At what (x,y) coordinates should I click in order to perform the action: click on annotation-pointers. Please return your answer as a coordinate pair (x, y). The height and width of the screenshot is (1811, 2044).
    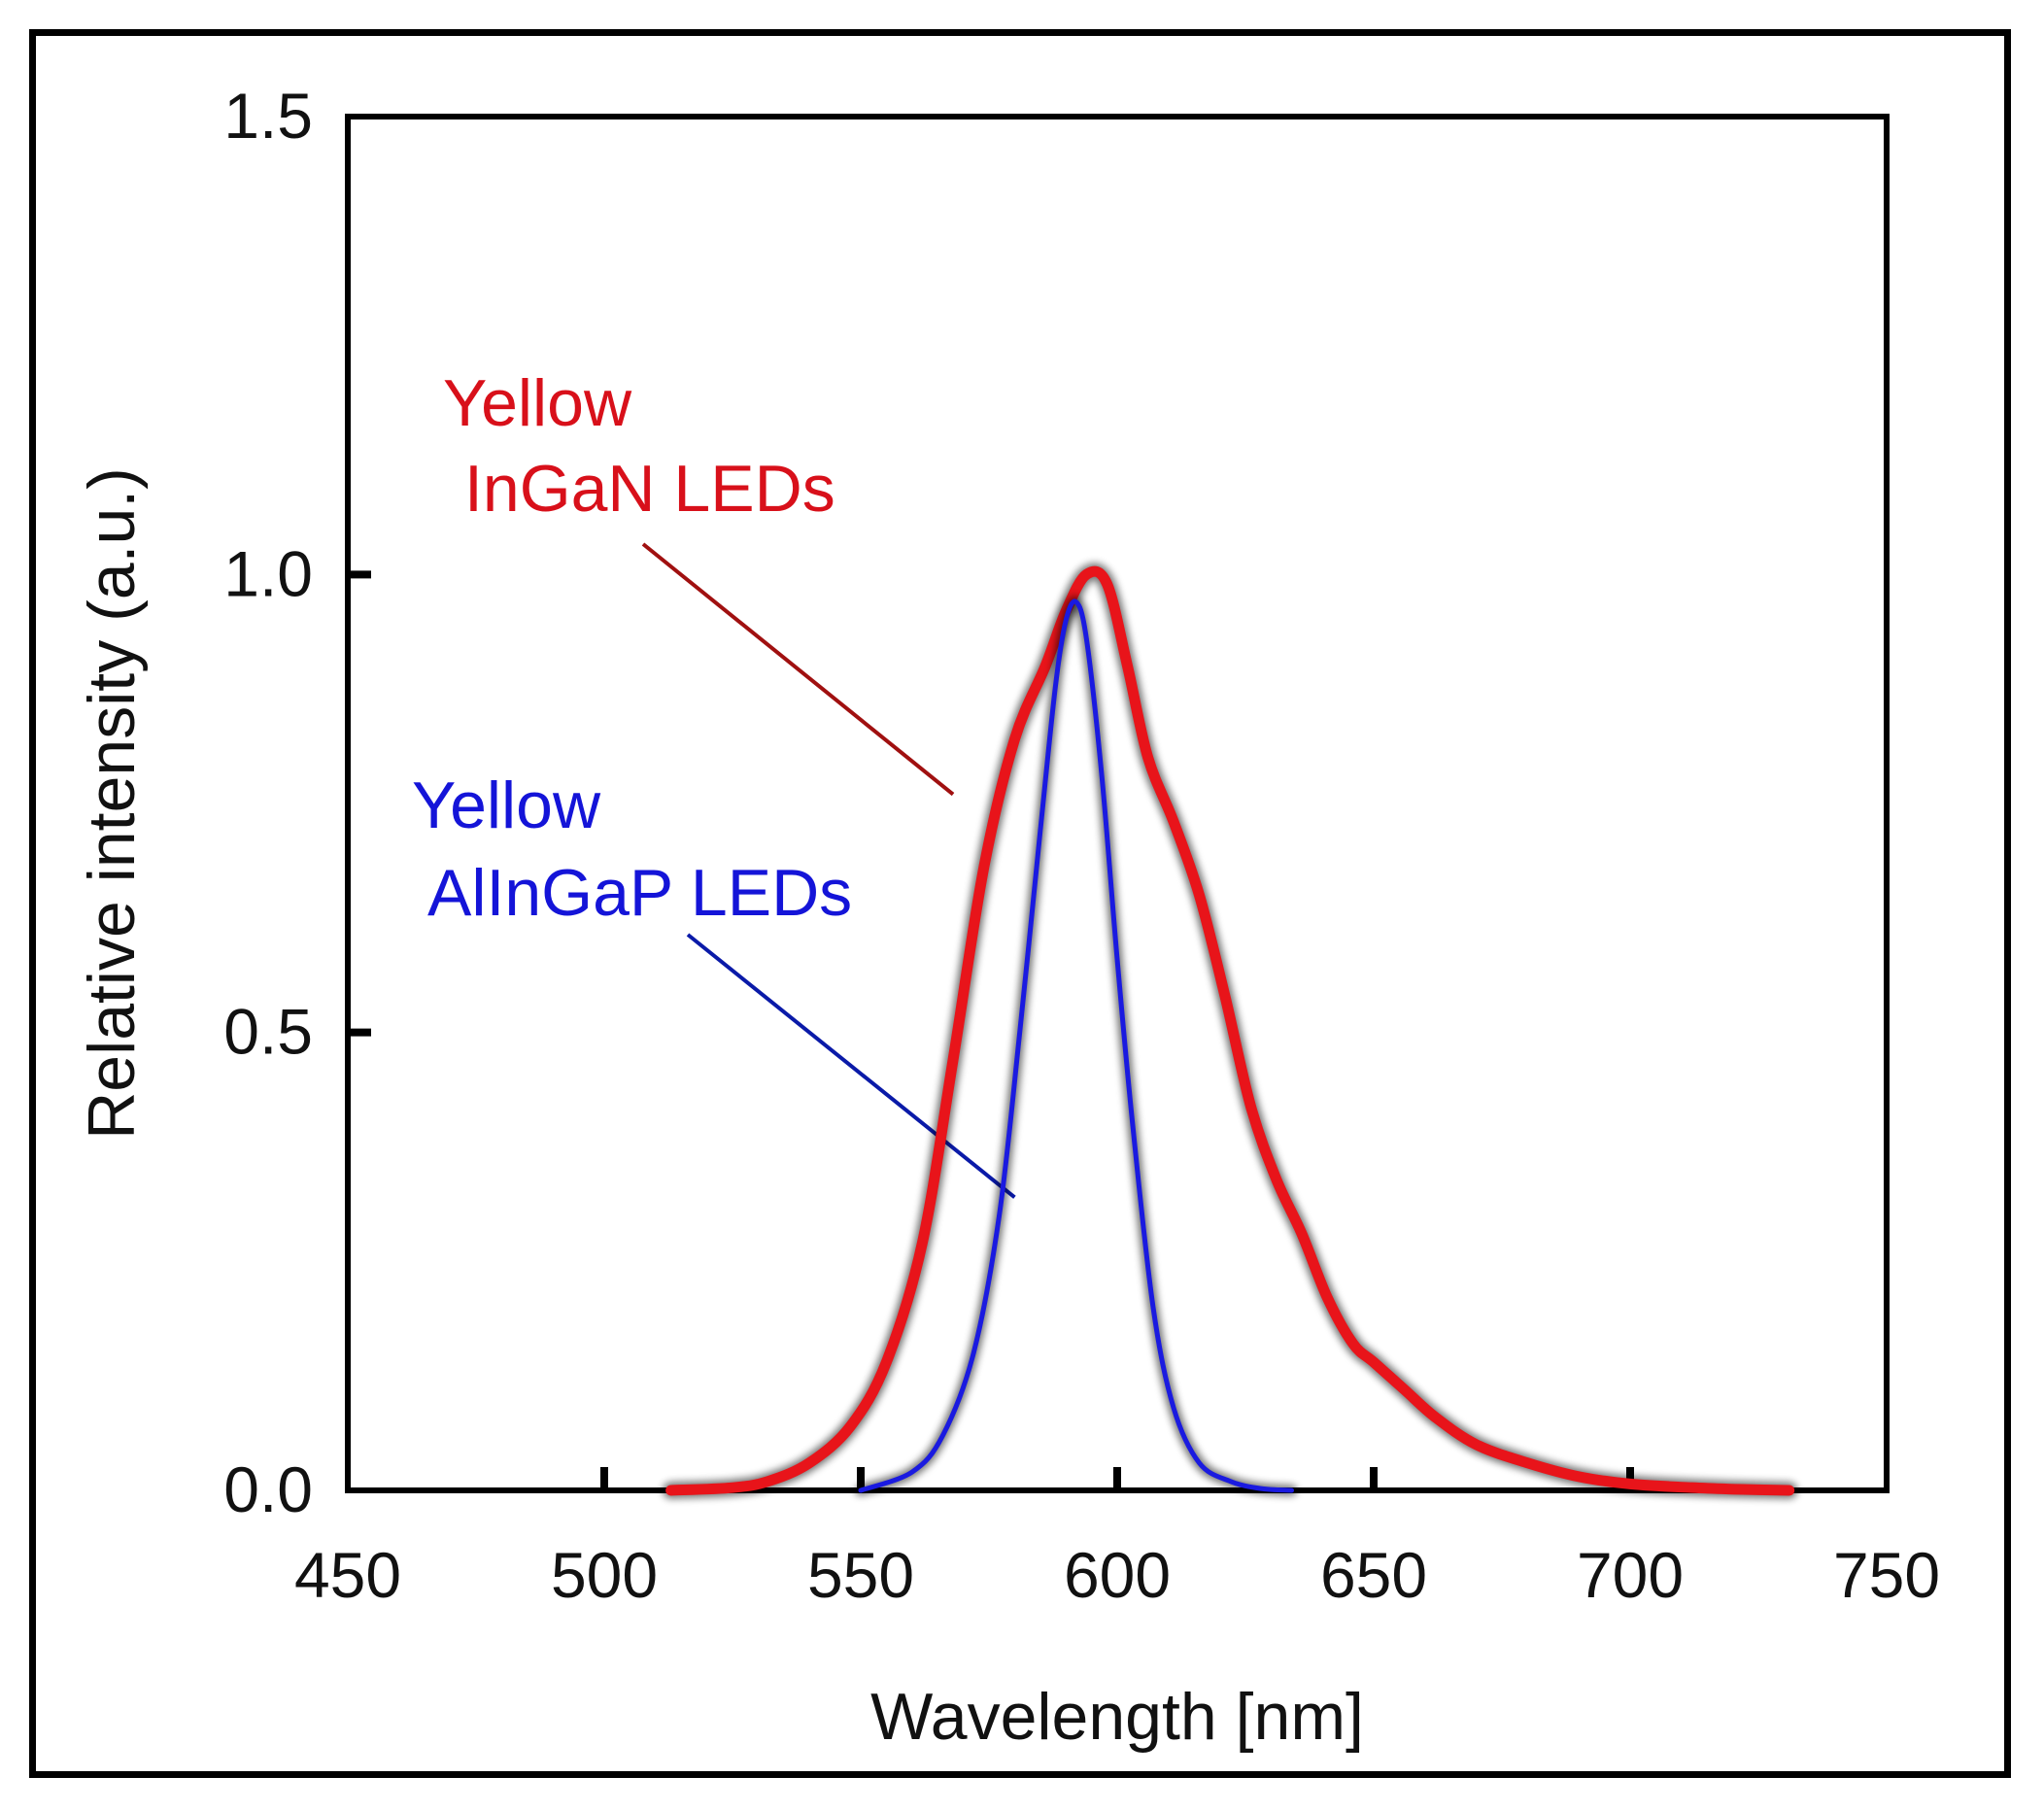
    Looking at the image, I should click on (828, 870).